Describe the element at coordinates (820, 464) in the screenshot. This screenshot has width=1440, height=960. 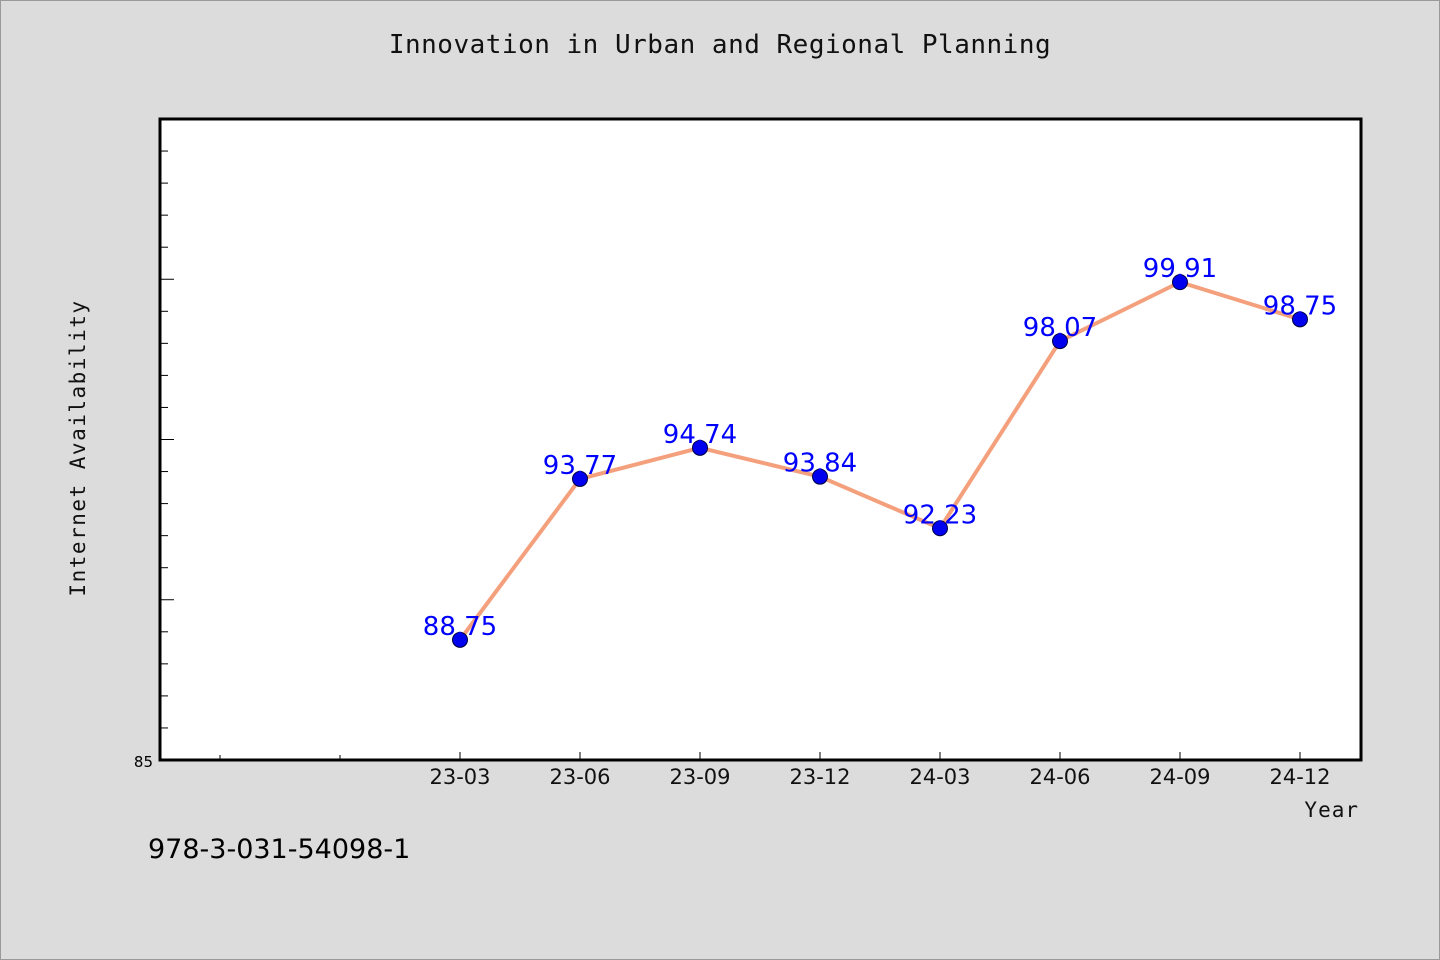
I see `data-label: 93.84` at that location.